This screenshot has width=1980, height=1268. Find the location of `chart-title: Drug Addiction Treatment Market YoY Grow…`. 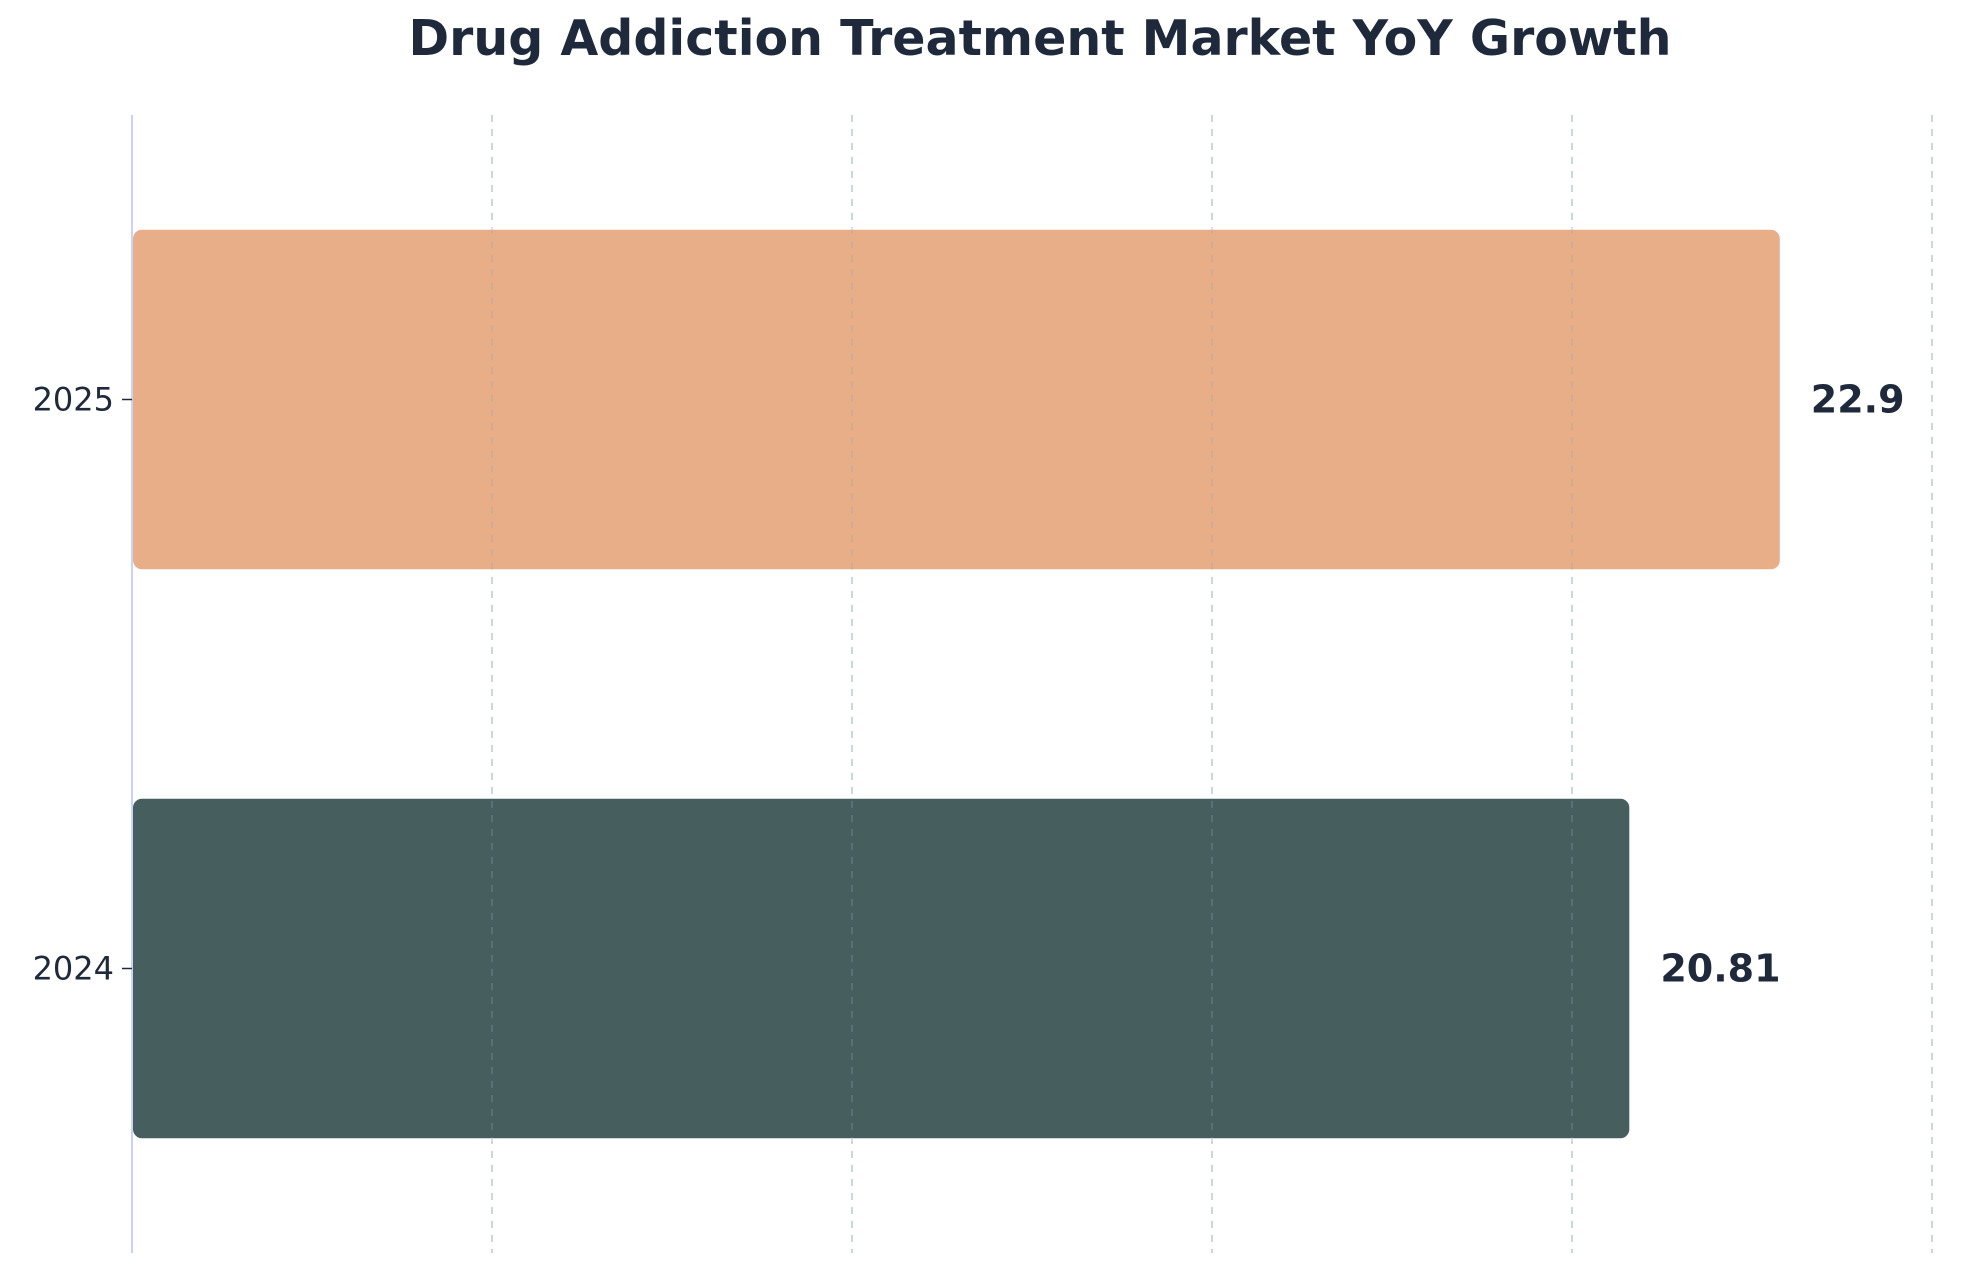

chart-title: Drug Addiction Treatment Market YoY Grow… is located at coordinates (1040, 38).